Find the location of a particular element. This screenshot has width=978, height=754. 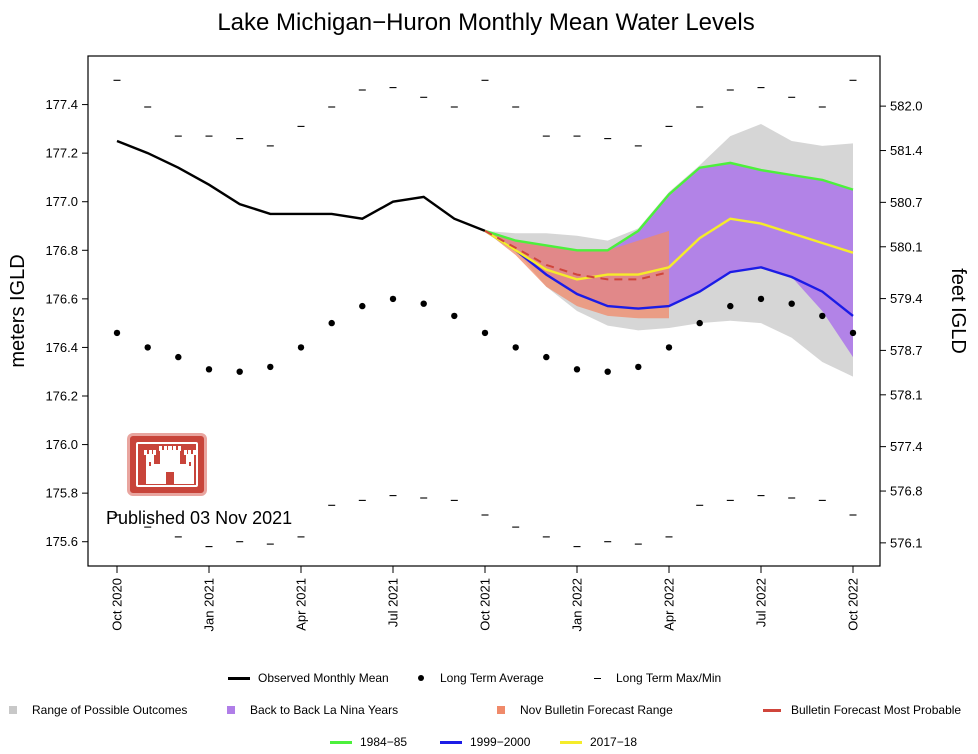

x-tick-label: Apr 2022 is located at coordinates (669, 604).